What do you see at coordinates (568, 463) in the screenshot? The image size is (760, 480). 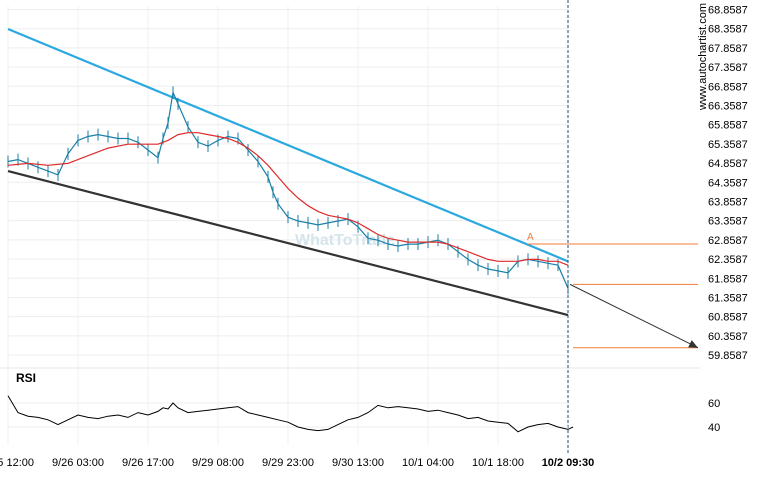 I see `x-tick-label: 10/2 09:30` at bounding box center [568, 463].